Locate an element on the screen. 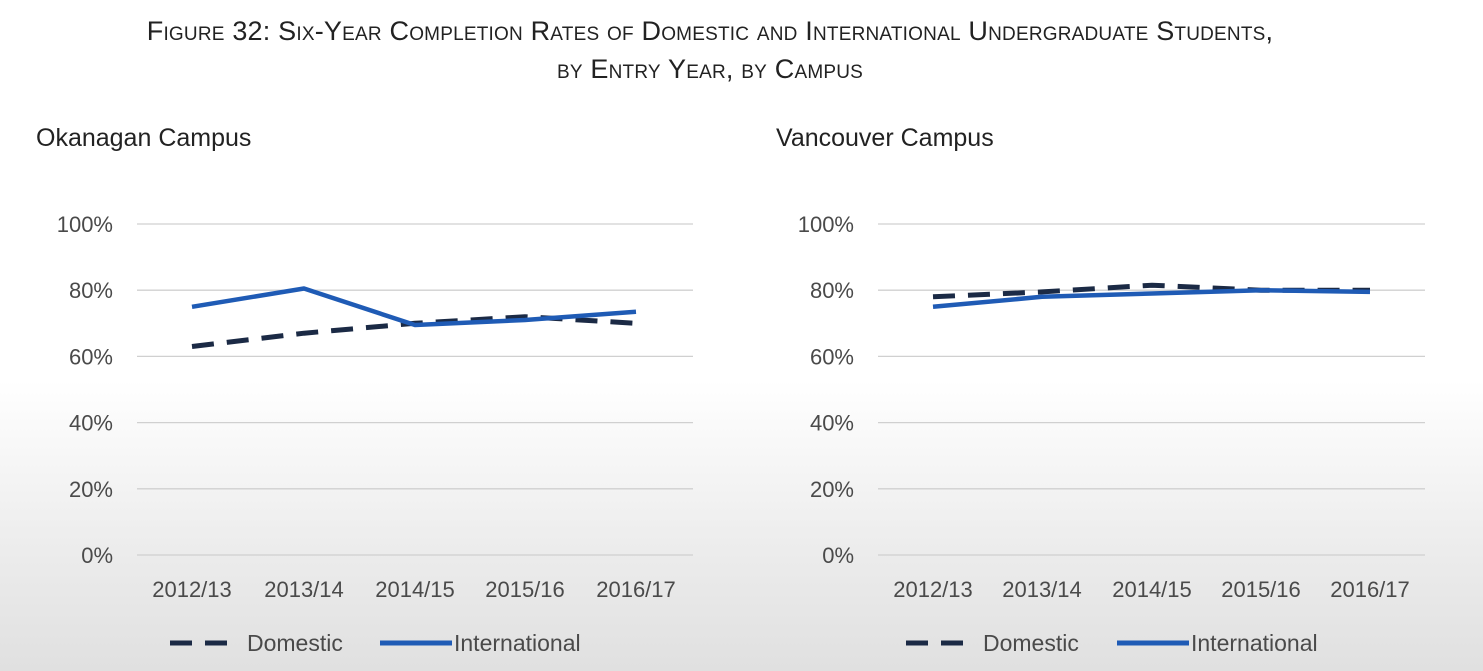 This screenshot has width=1483, height=671. vancouver-y-tick-label: 0% is located at coordinates (838, 555).